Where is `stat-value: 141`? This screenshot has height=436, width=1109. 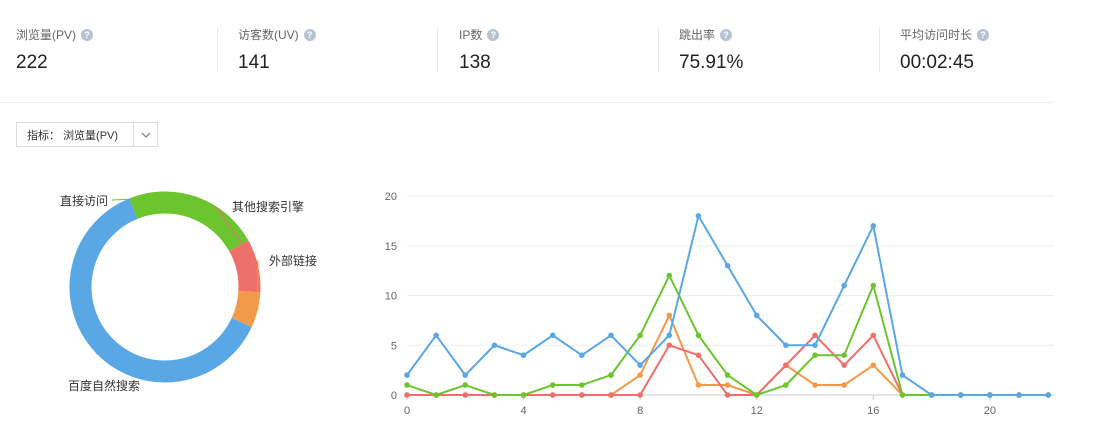 stat-value: 141 is located at coordinates (254, 62).